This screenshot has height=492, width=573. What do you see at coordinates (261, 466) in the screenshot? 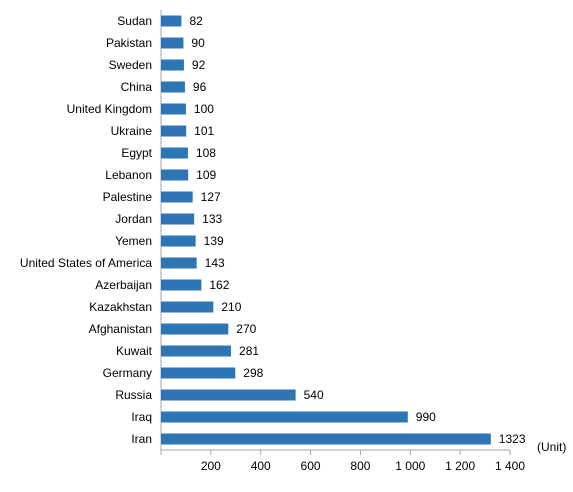
I see `x-tick-label: 400` at bounding box center [261, 466].